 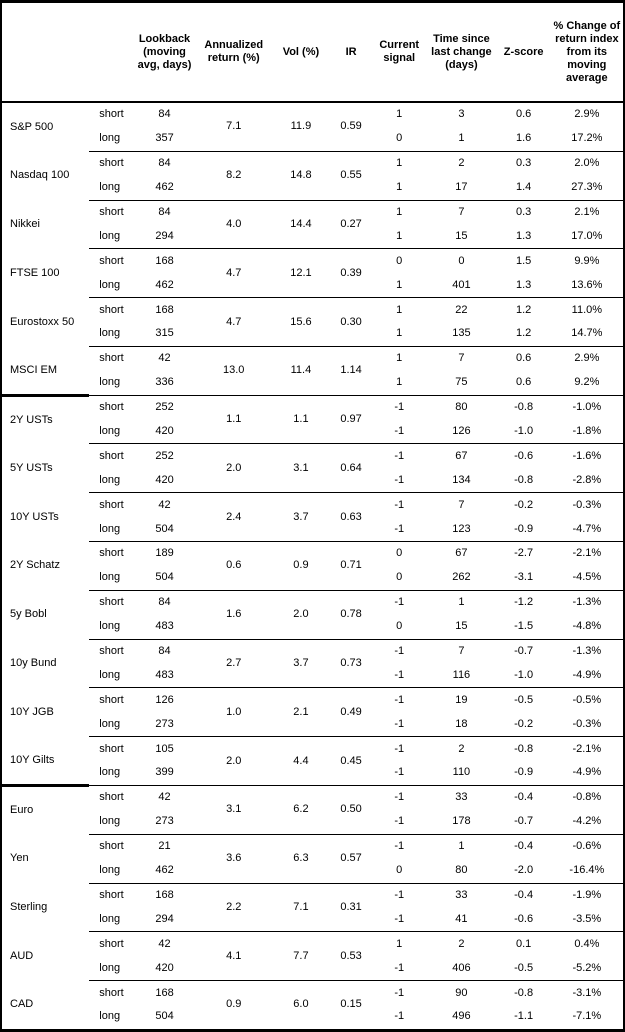 What do you see at coordinates (523, 944) in the screenshot?
I see `cell-z-score-short: 0.1` at bounding box center [523, 944].